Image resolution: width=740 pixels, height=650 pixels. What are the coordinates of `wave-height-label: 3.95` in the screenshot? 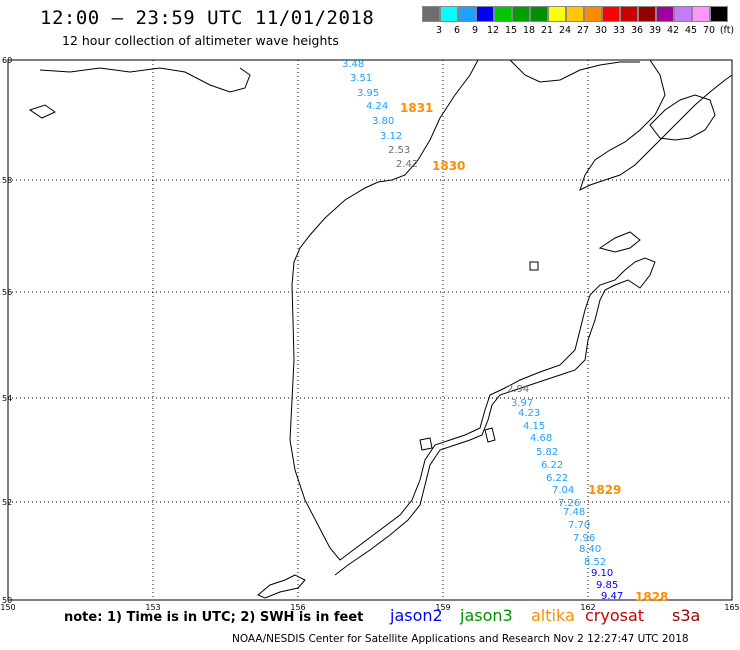 It's located at (368, 93).